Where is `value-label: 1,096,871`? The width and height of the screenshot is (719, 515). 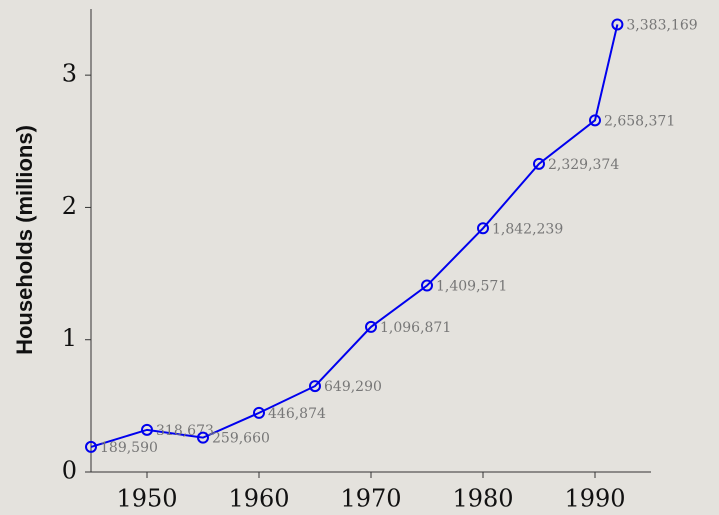 value-label: 1,096,871 is located at coordinates (415, 328).